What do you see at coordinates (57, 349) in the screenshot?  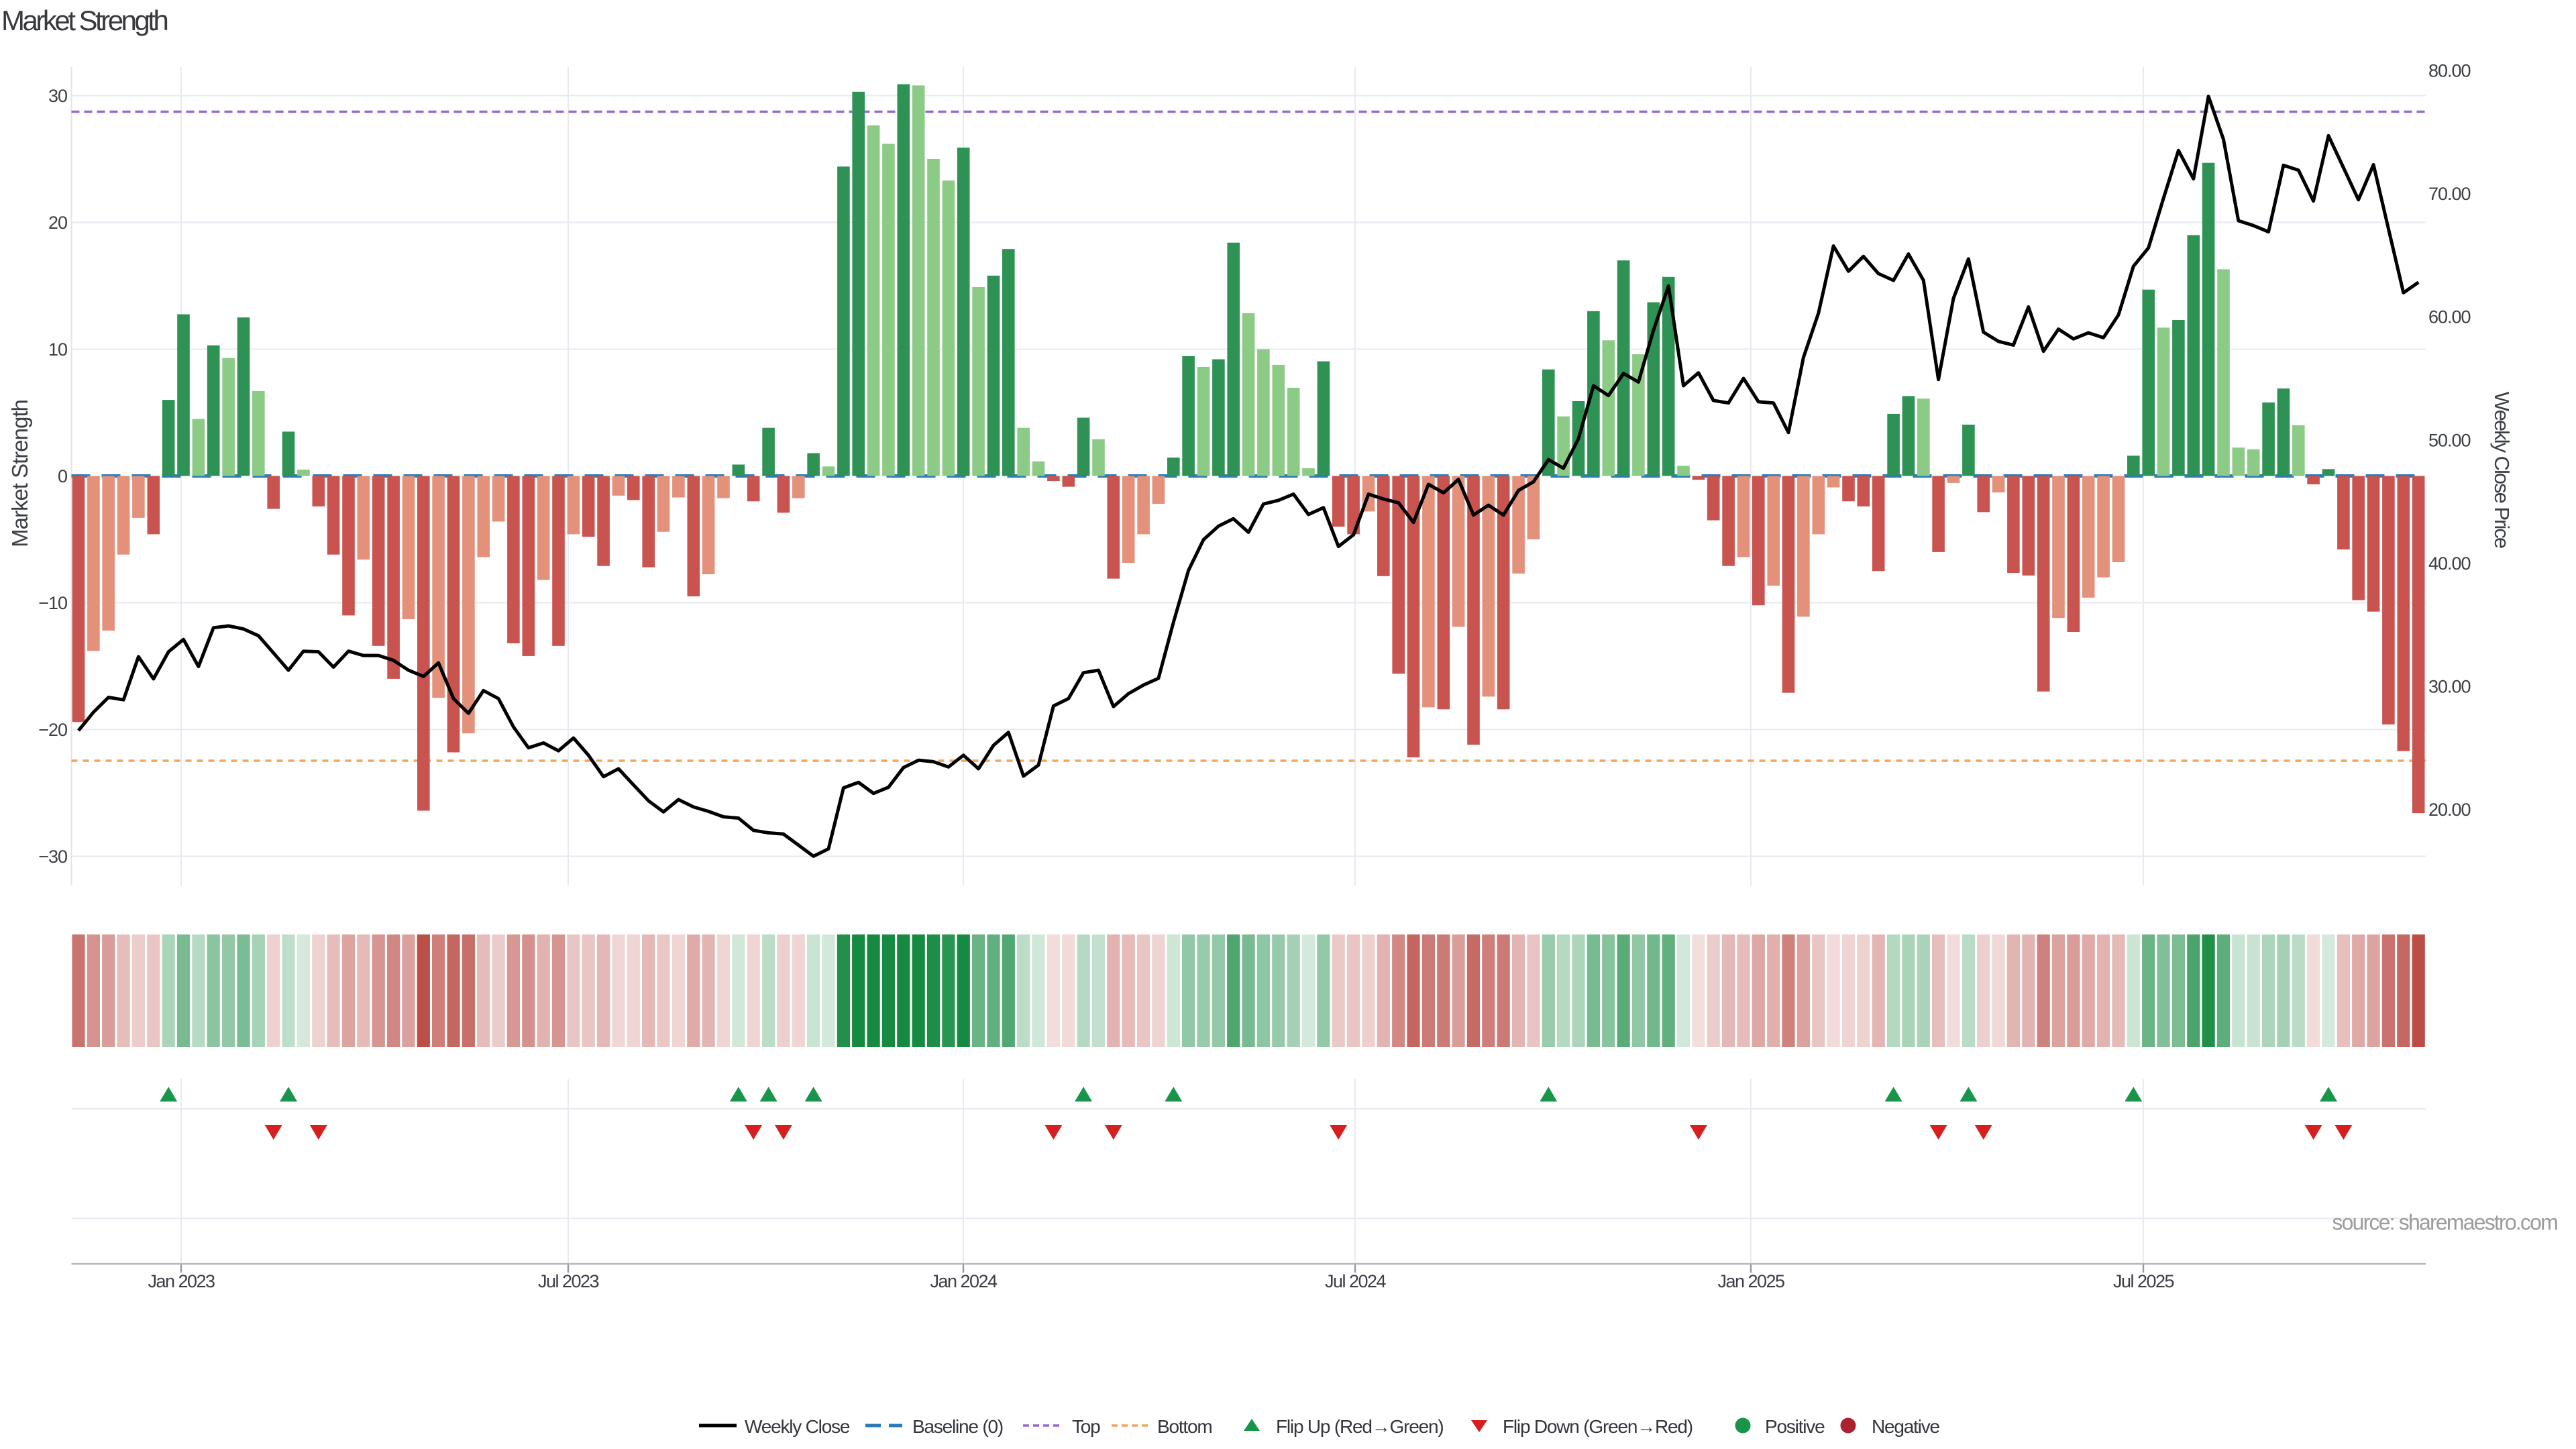 I see `svg-text: 10` at bounding box center [57, 349].